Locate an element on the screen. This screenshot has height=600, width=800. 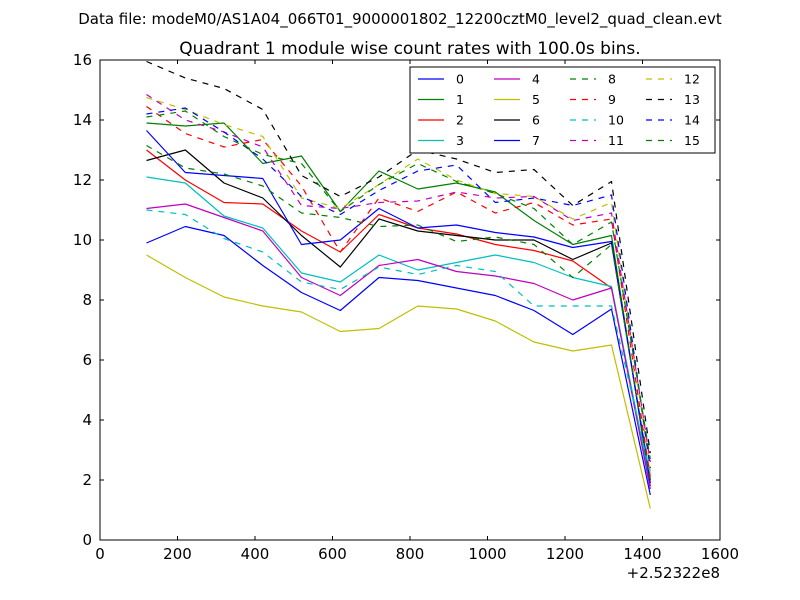
legend-label-0: 0 is located at coordinates (460, 79).